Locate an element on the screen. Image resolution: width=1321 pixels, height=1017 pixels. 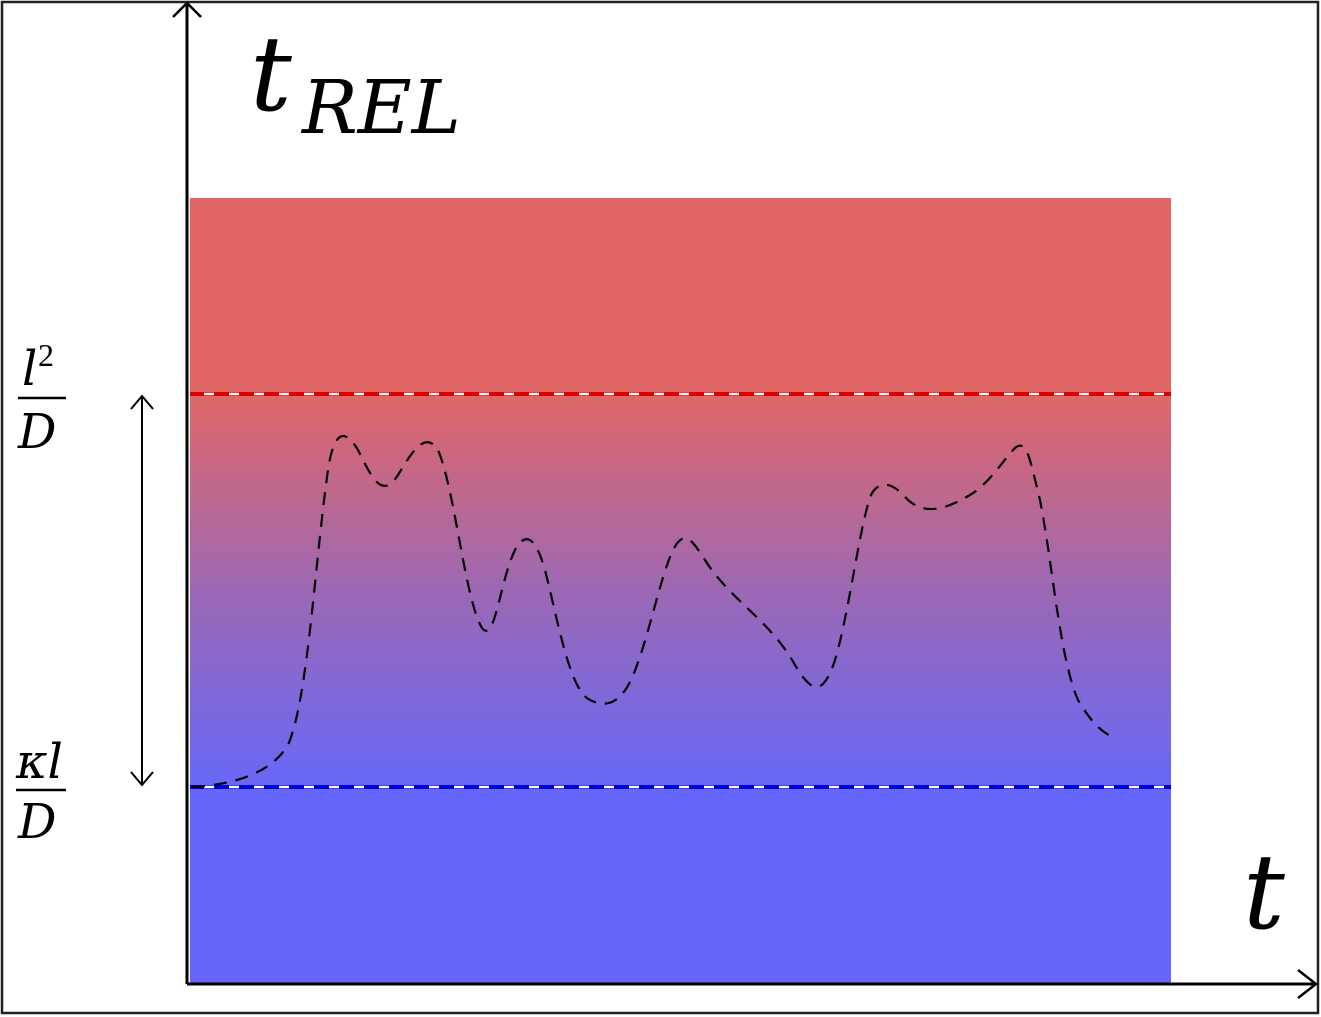
y-axis-label-subscript: REL is located at coordinates (380, 108).